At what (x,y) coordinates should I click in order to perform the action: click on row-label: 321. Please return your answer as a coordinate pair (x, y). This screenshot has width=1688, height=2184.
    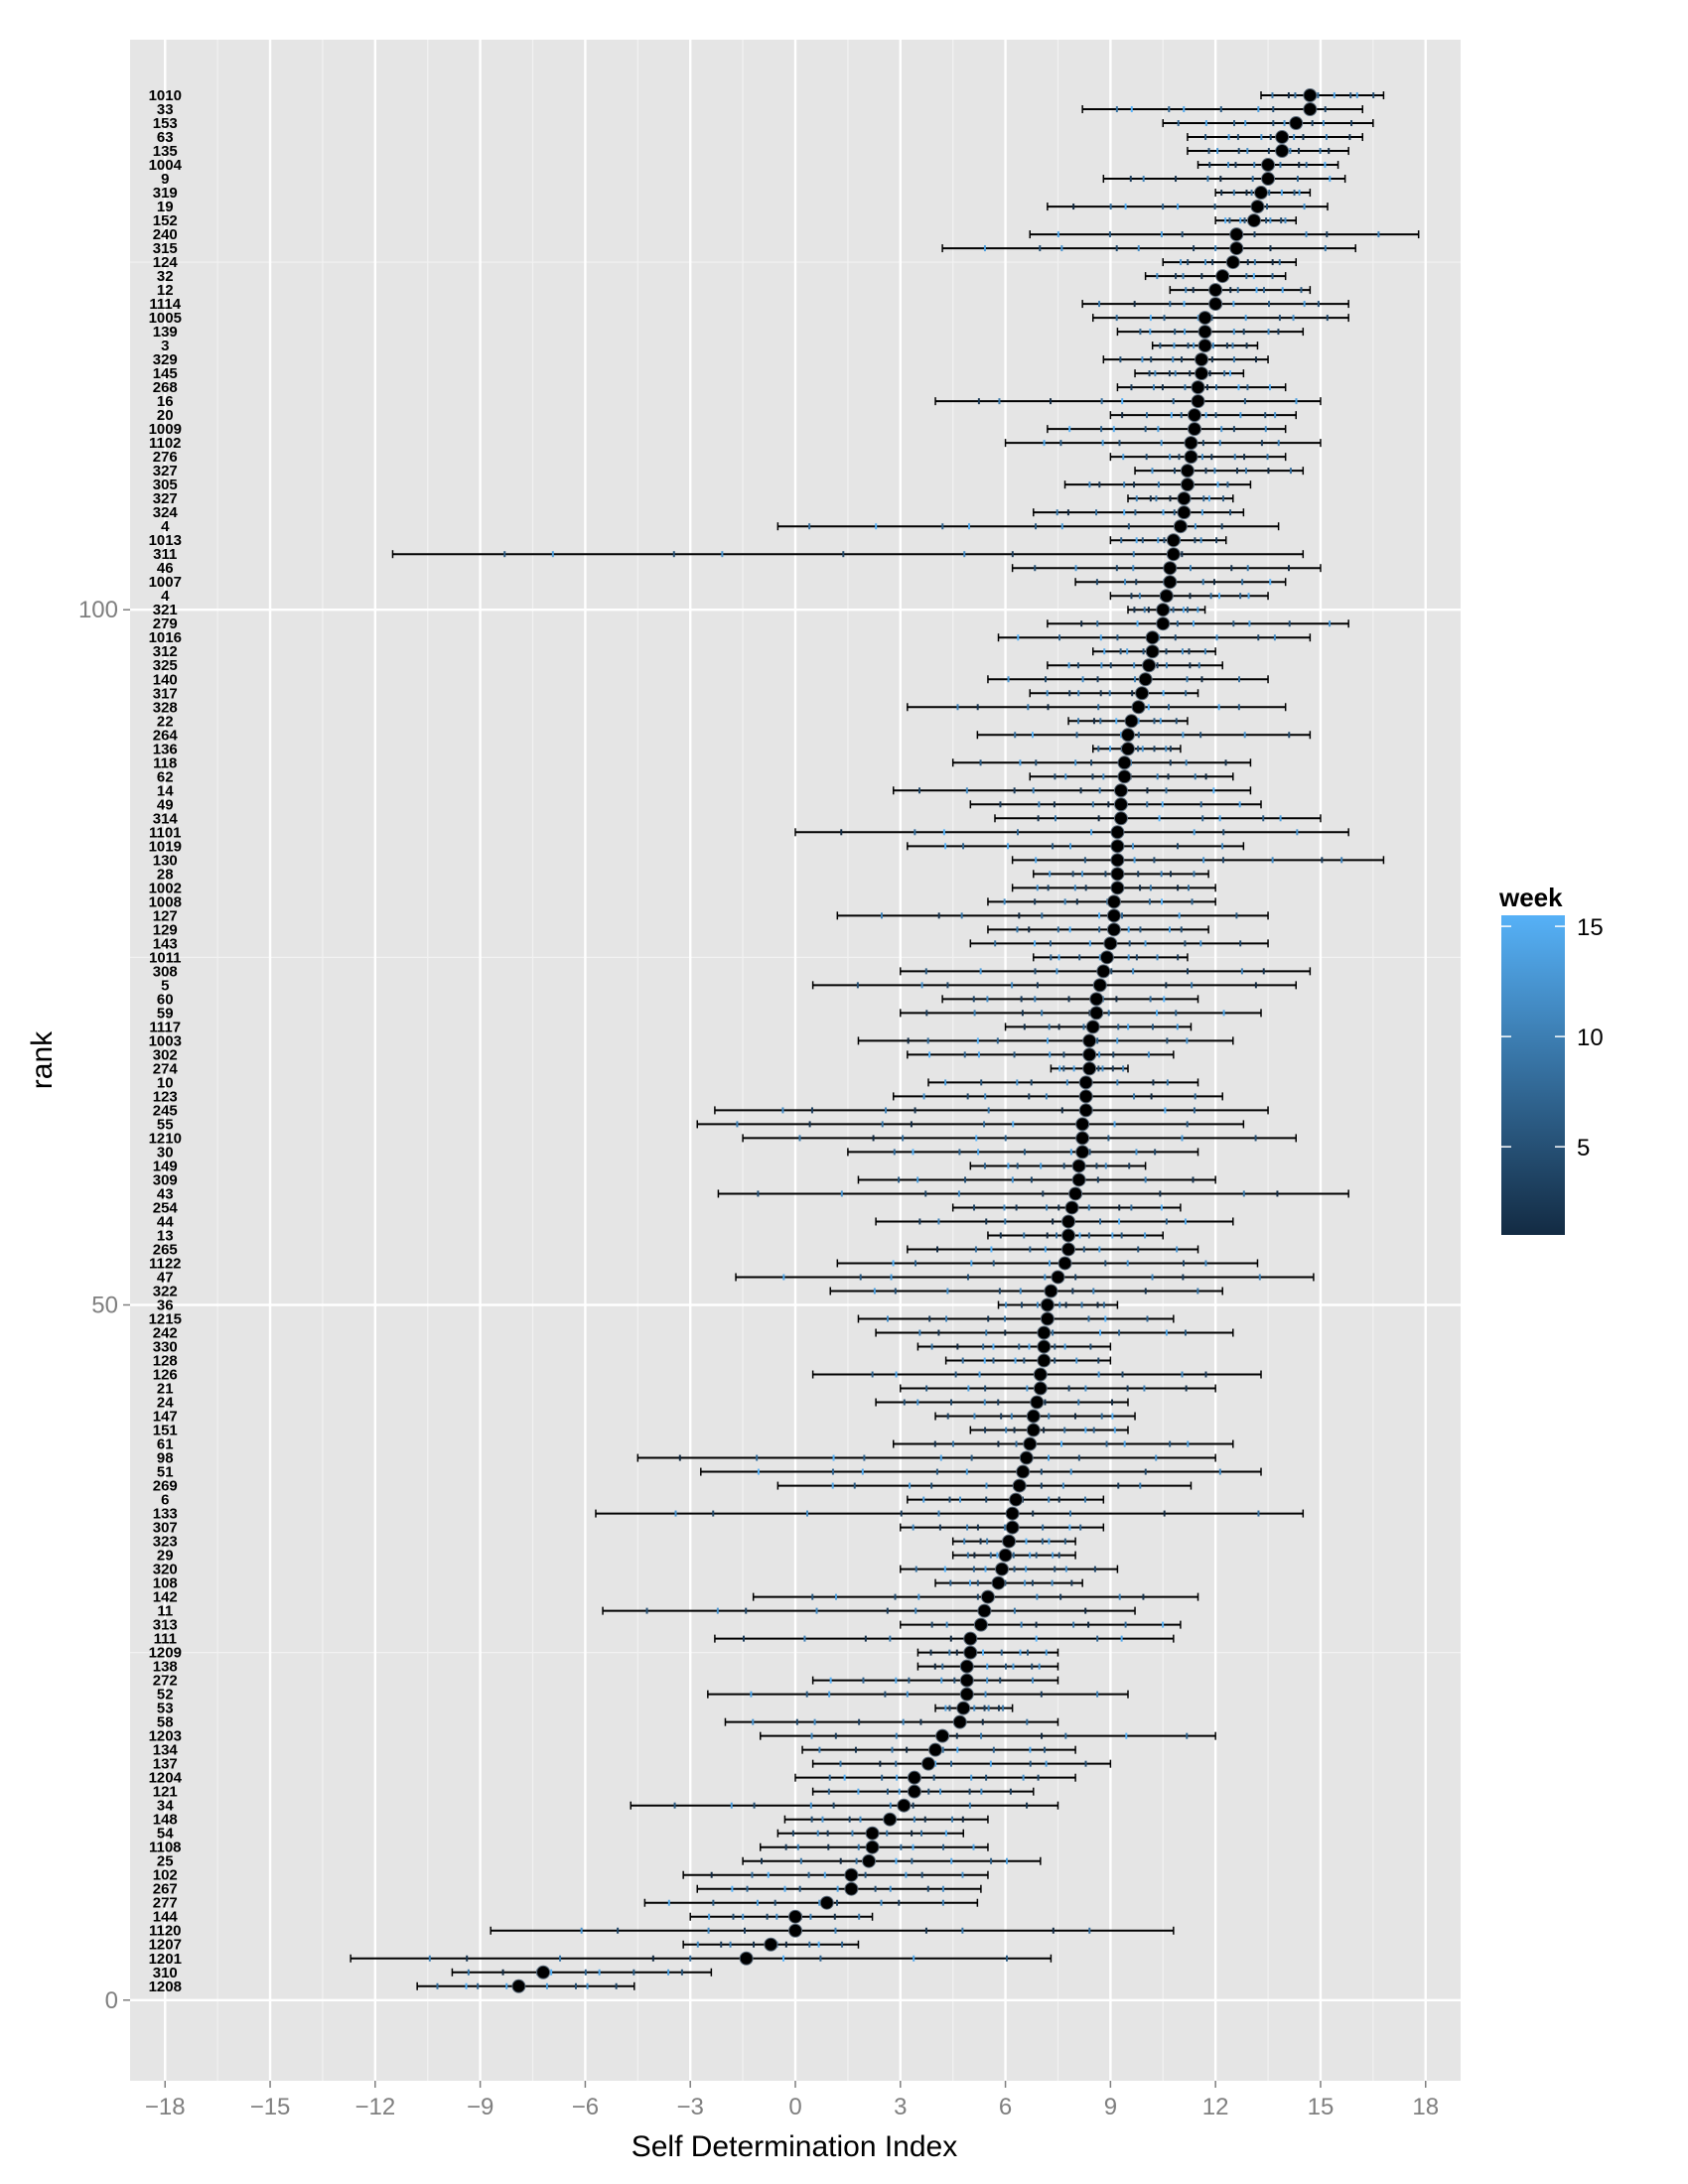
    Looking at the image, I should click on (165, 610).